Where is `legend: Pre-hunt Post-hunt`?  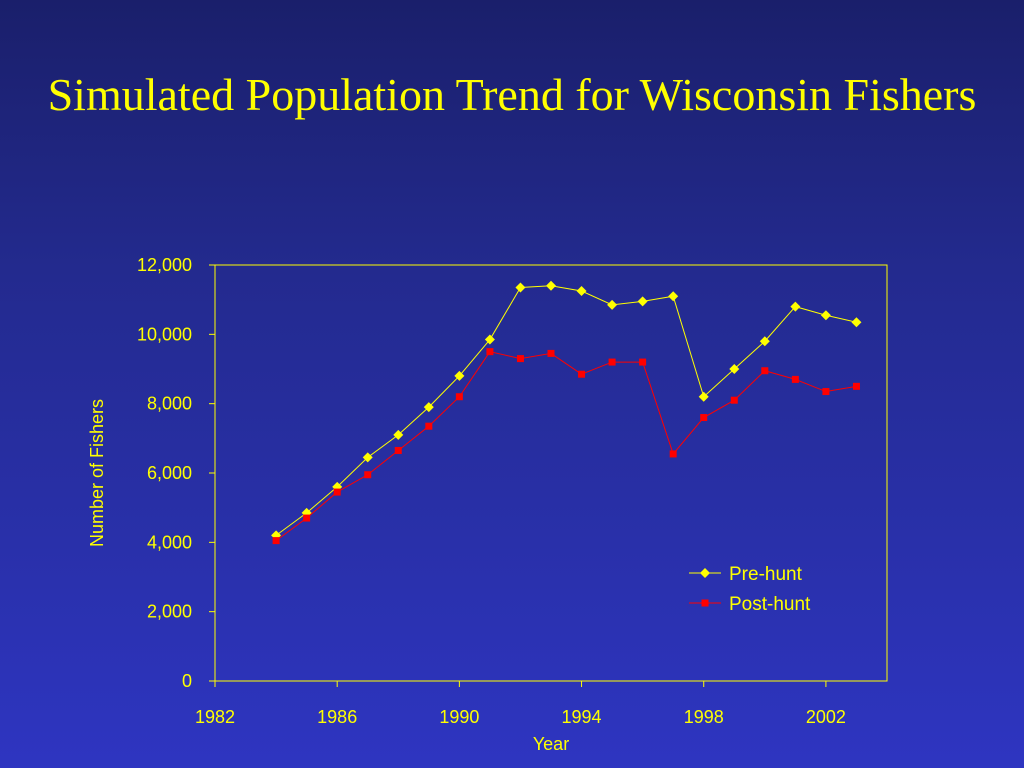 legend: Pre-hunt Post-hunt is located at coordinates (750, 589).